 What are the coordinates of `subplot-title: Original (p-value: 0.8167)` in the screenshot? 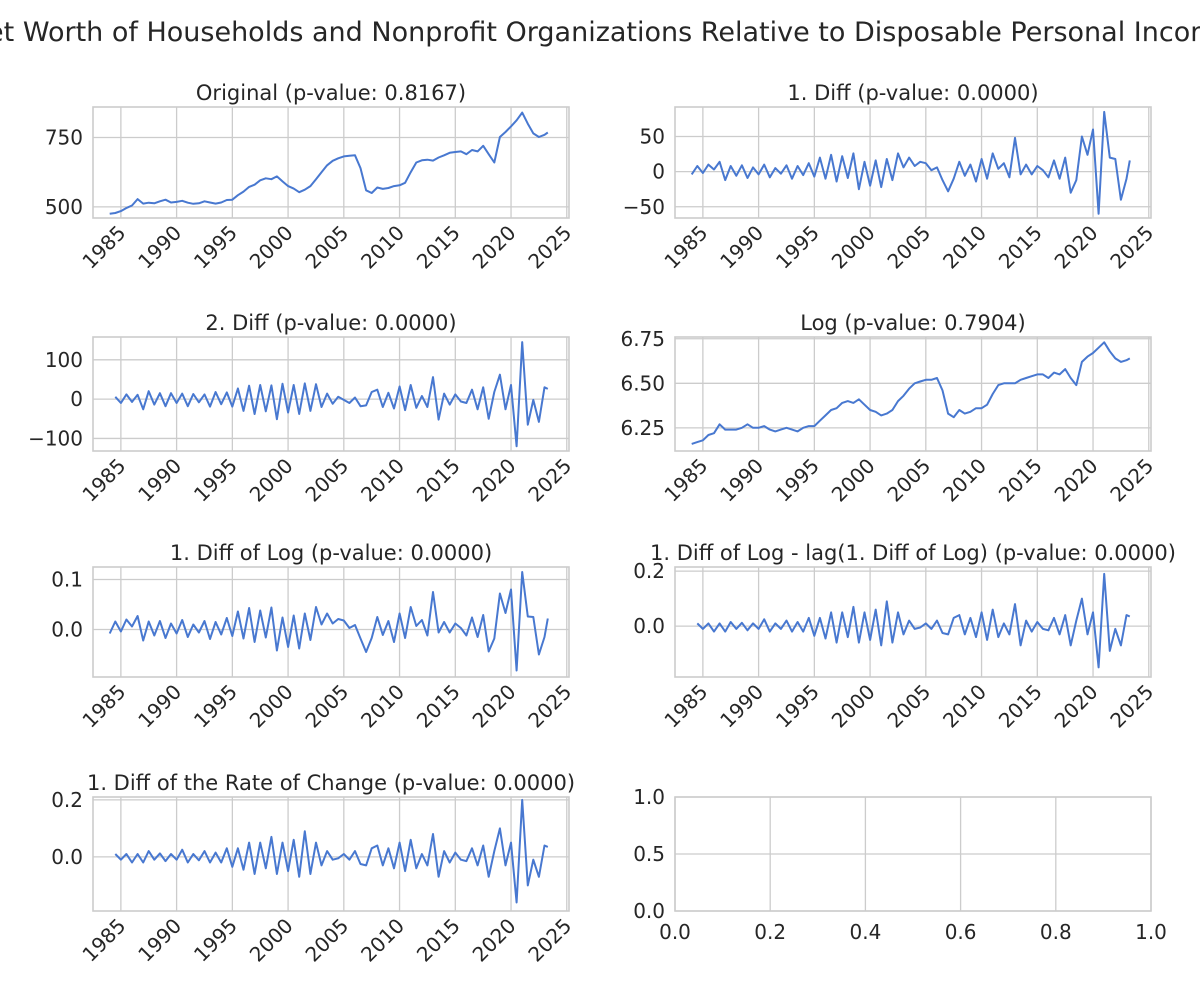 It's located at (331, 93).